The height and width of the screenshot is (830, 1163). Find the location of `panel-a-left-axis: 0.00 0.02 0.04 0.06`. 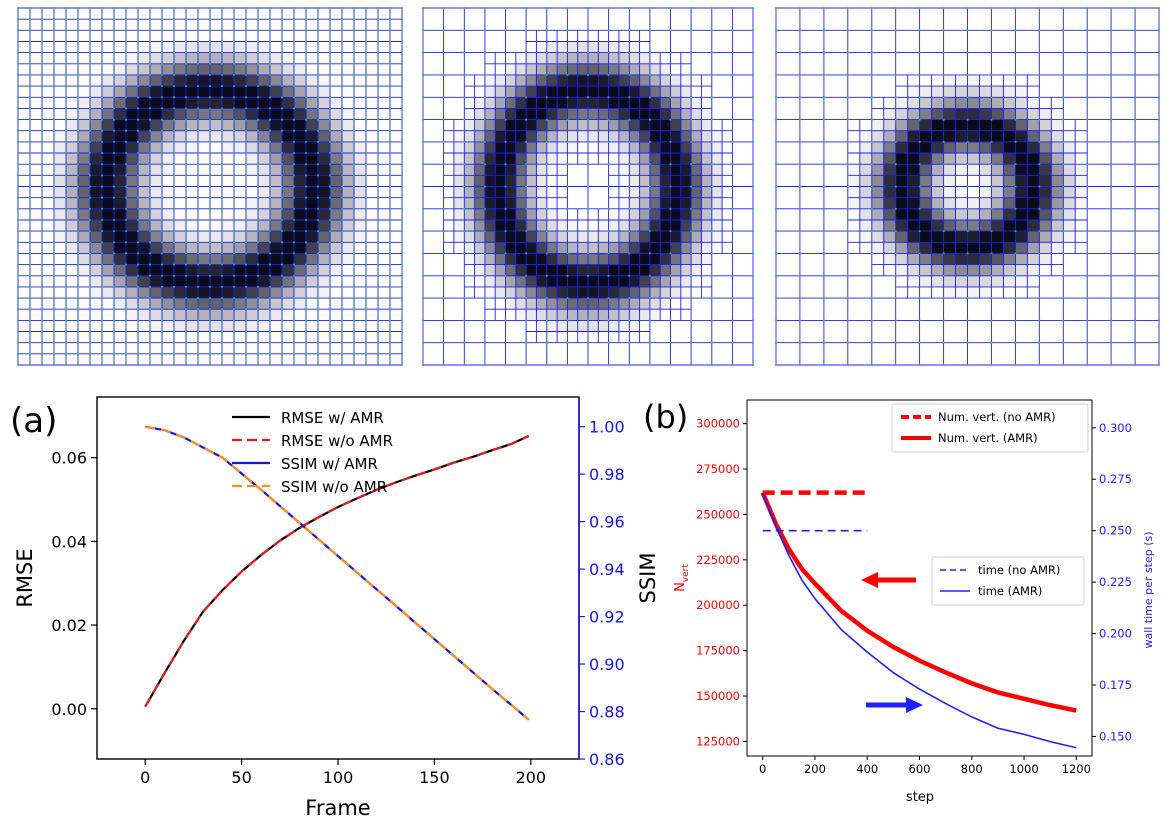

panel-a-left-axis: 0.00 0.02 0.04 0.06 is located at coordinates (74, 584).